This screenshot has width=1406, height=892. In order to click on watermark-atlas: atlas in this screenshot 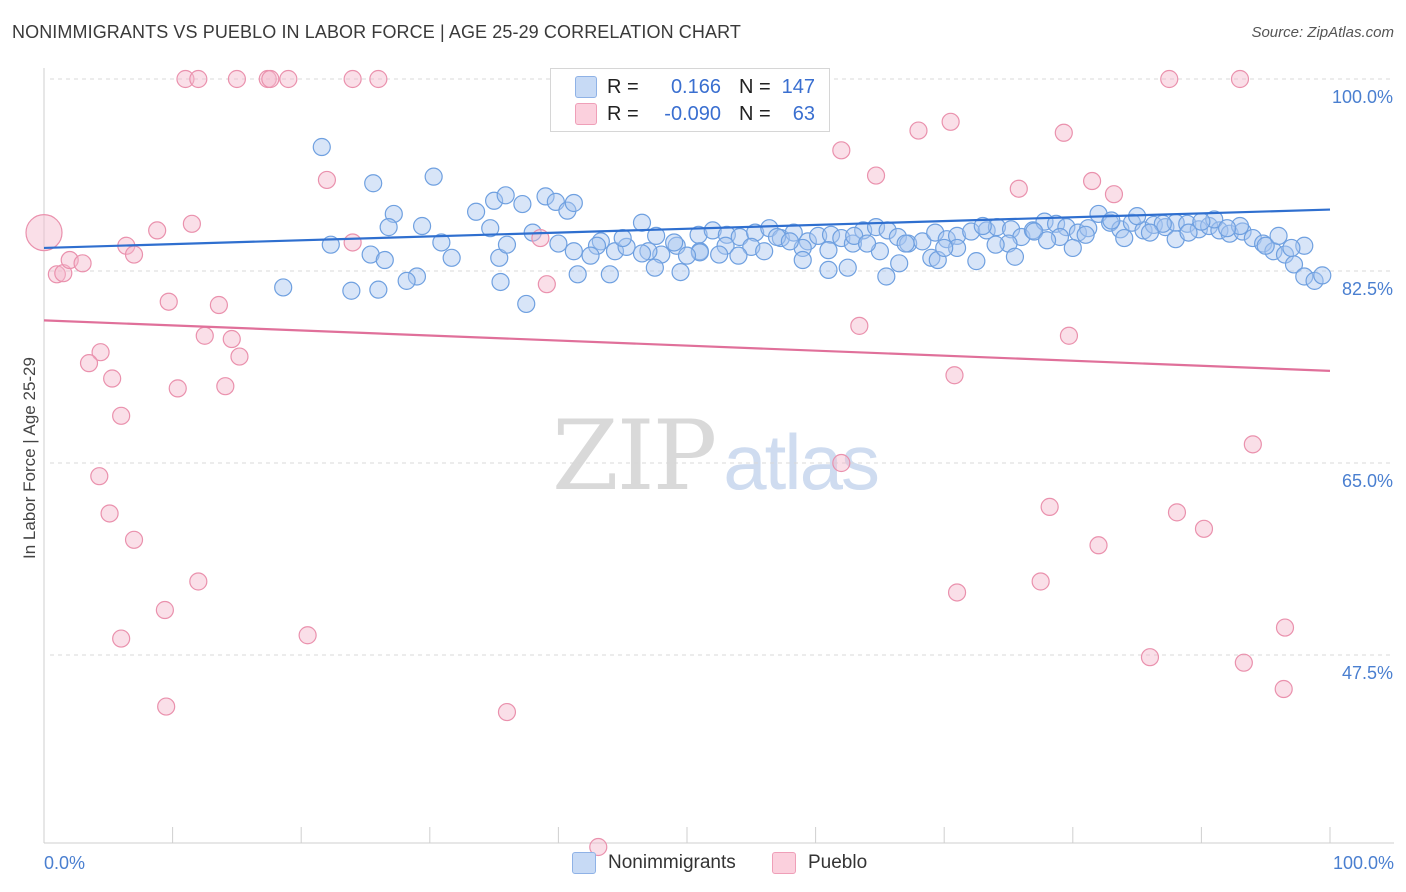, I will do `click(801, 462)`.